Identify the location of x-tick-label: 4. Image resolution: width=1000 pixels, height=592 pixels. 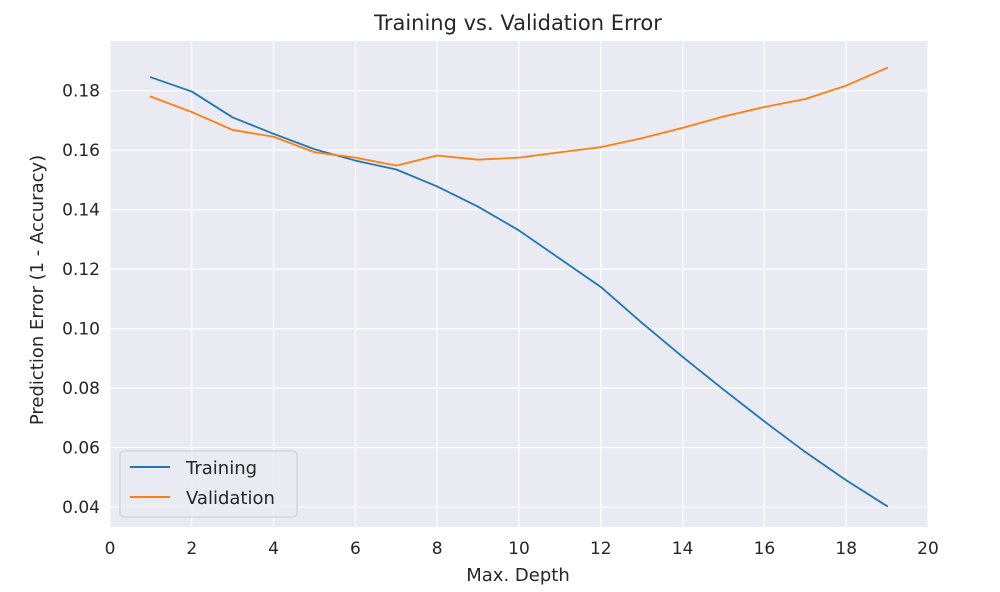
(273, 549).